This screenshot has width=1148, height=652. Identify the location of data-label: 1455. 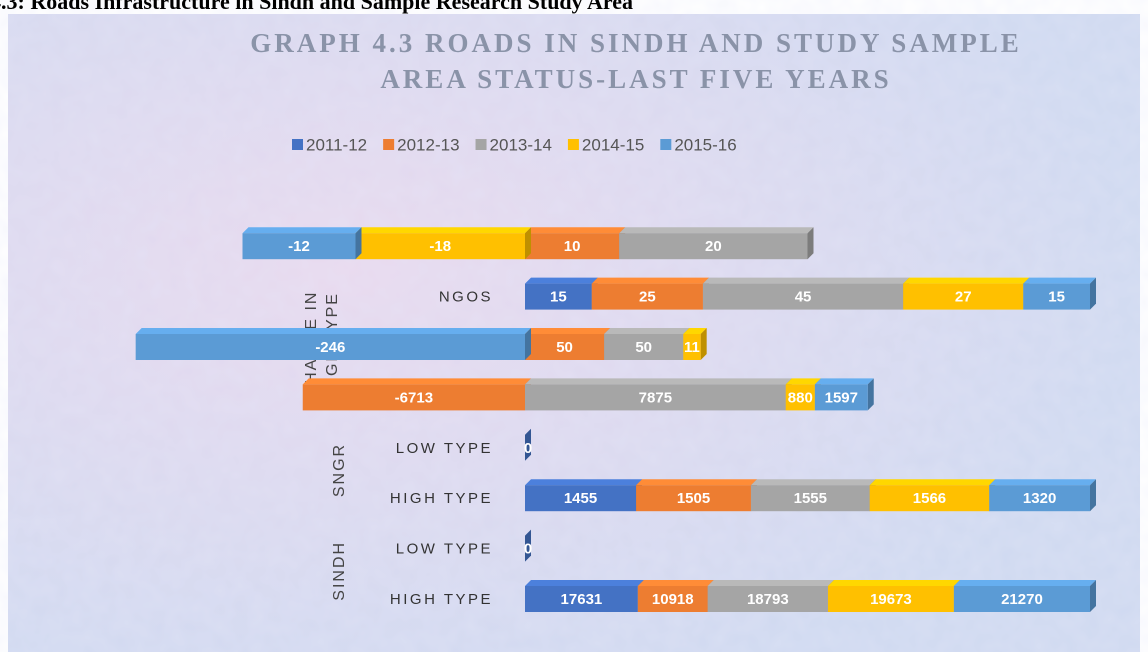
(580, 498).